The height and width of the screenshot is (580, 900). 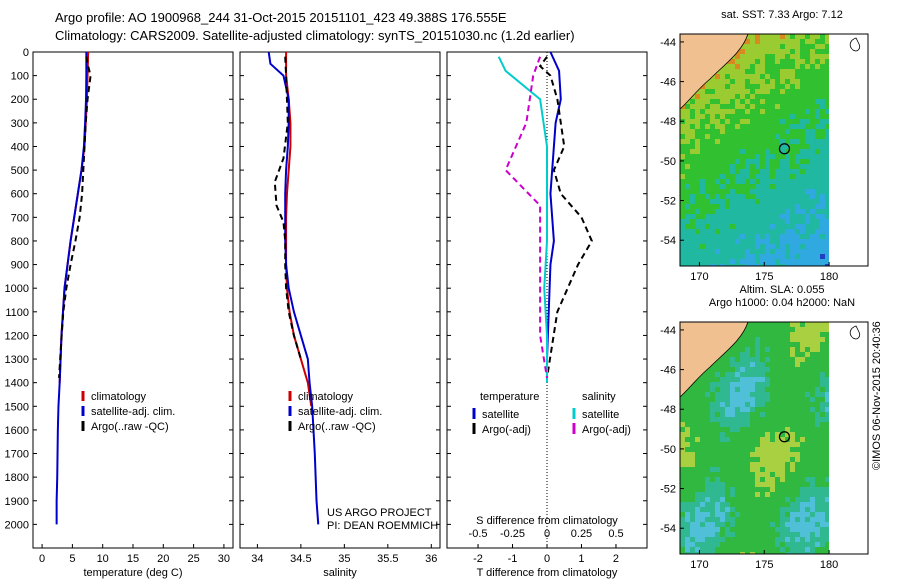 I want to click on map-1-ytick-label: -54, so click(x=668, y=529).